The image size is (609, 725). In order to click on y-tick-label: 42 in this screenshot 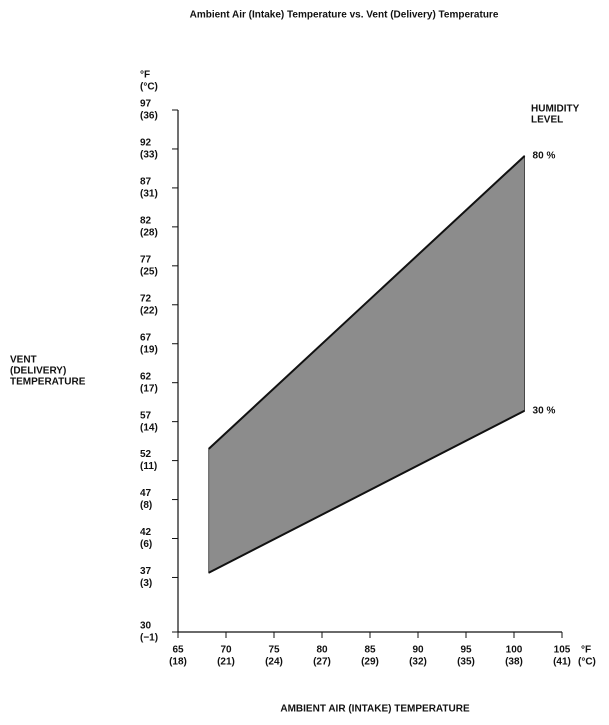, I will do `click(146, 532)`.